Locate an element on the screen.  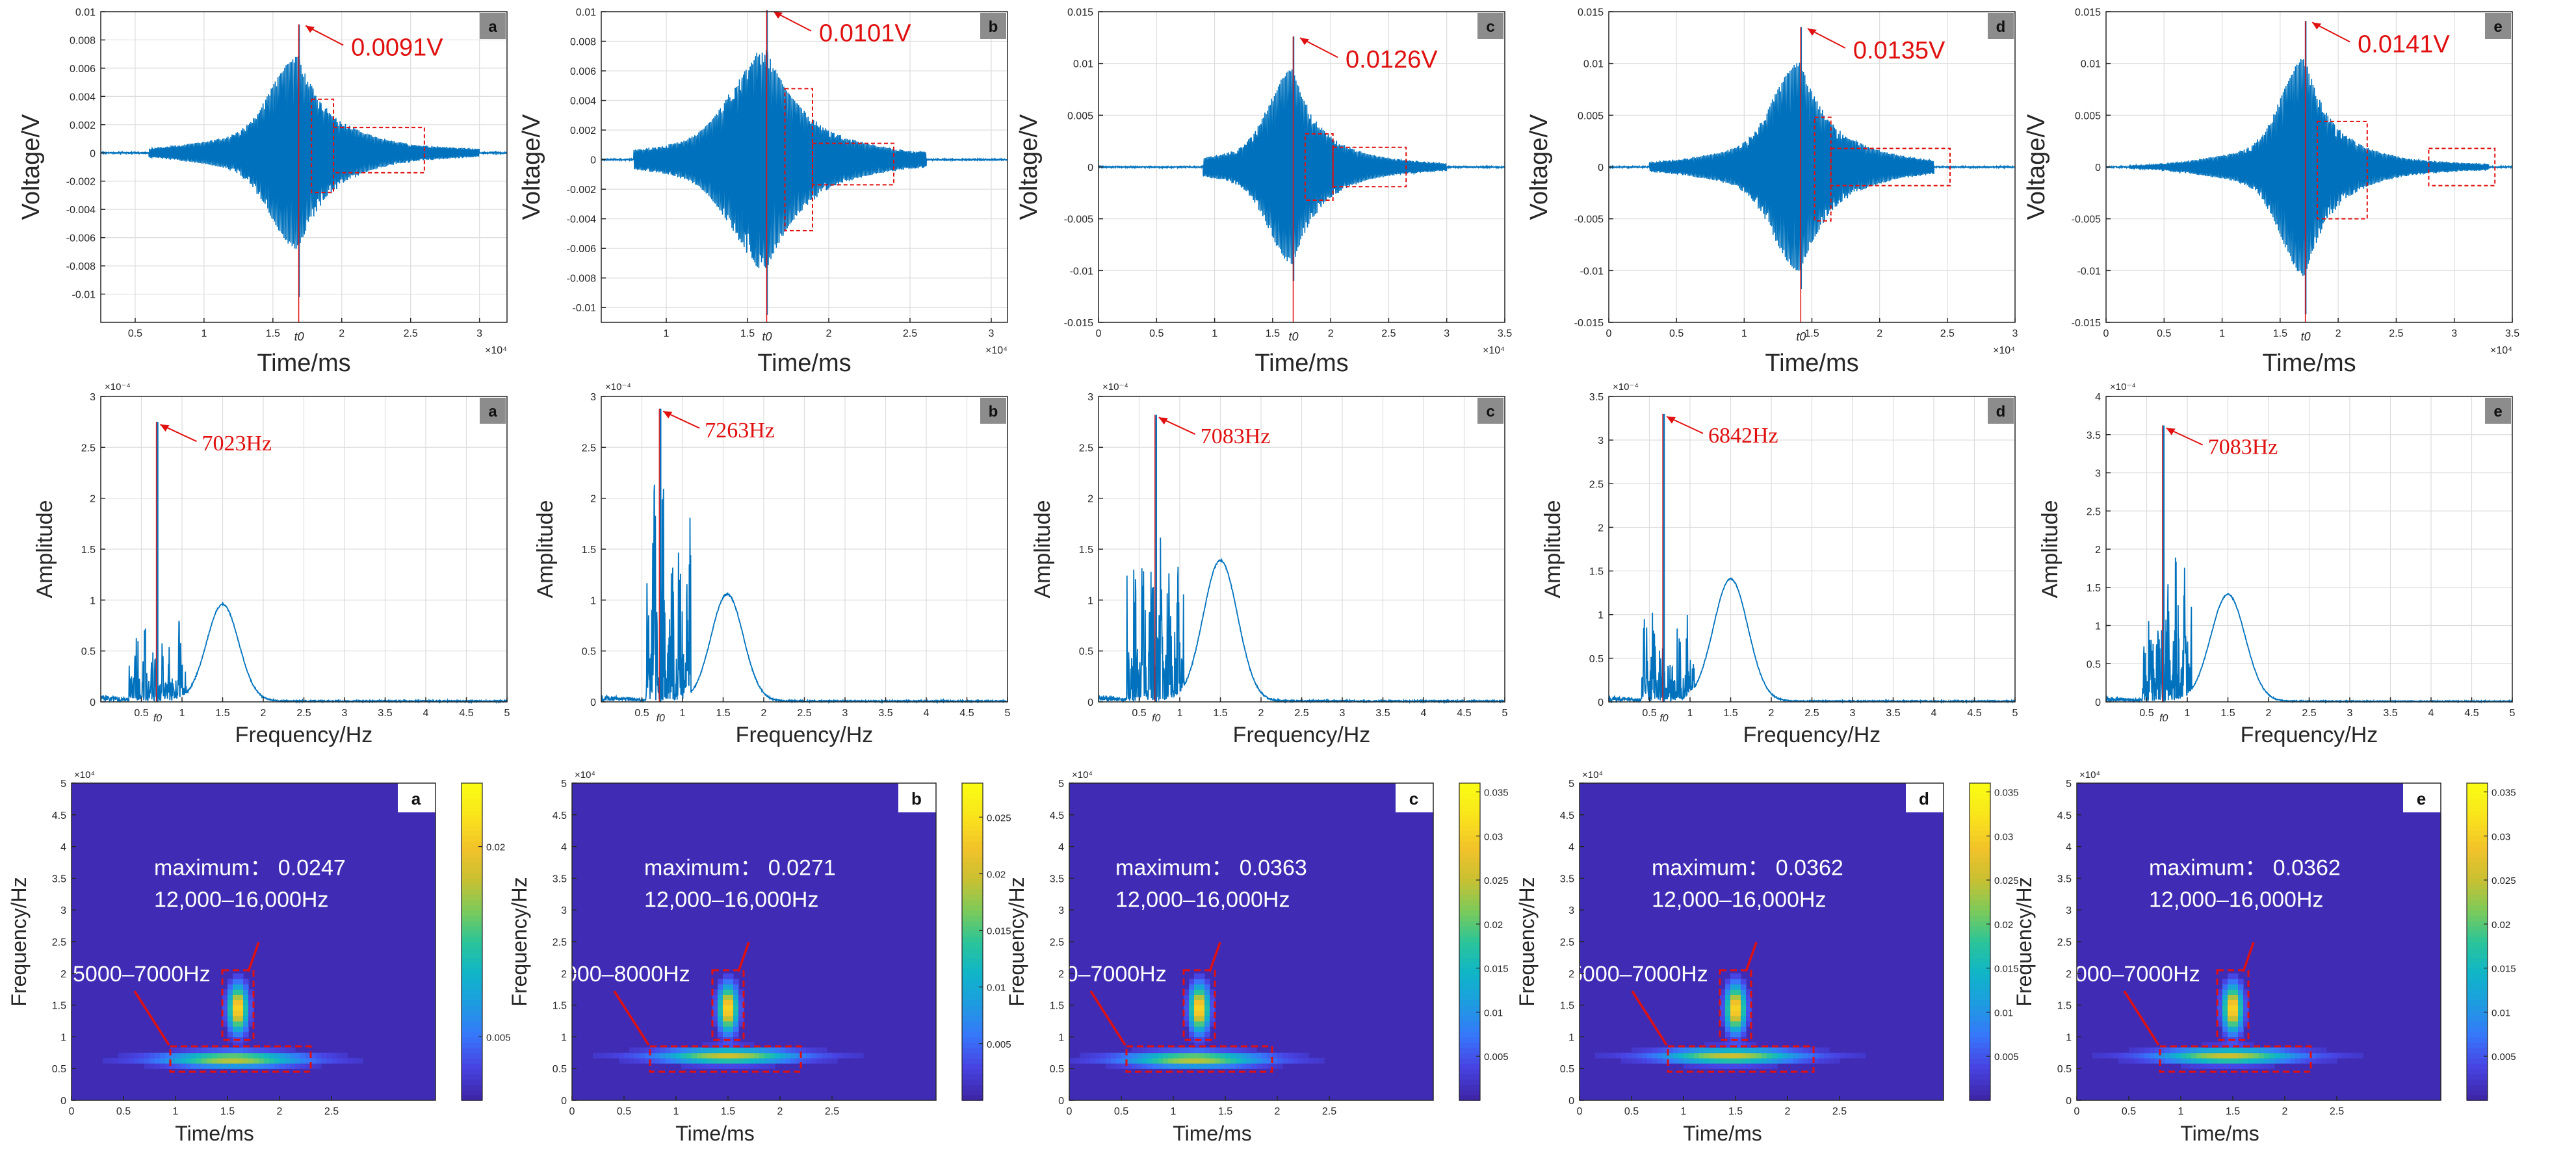
y-tick-label: 0.002 is located at coordinates (83, 125).